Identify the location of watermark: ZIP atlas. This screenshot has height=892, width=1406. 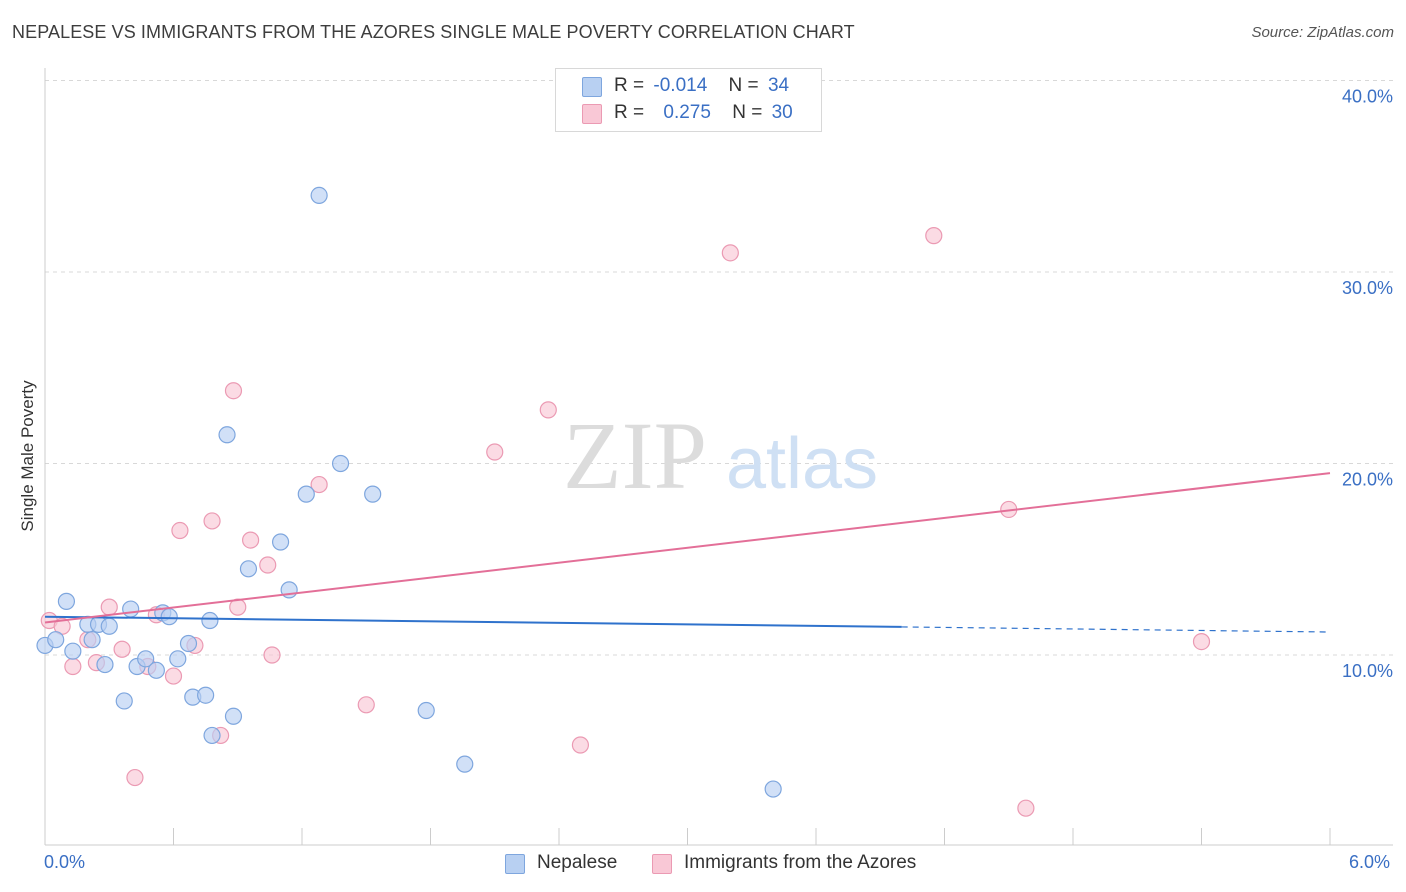
(720, 455).